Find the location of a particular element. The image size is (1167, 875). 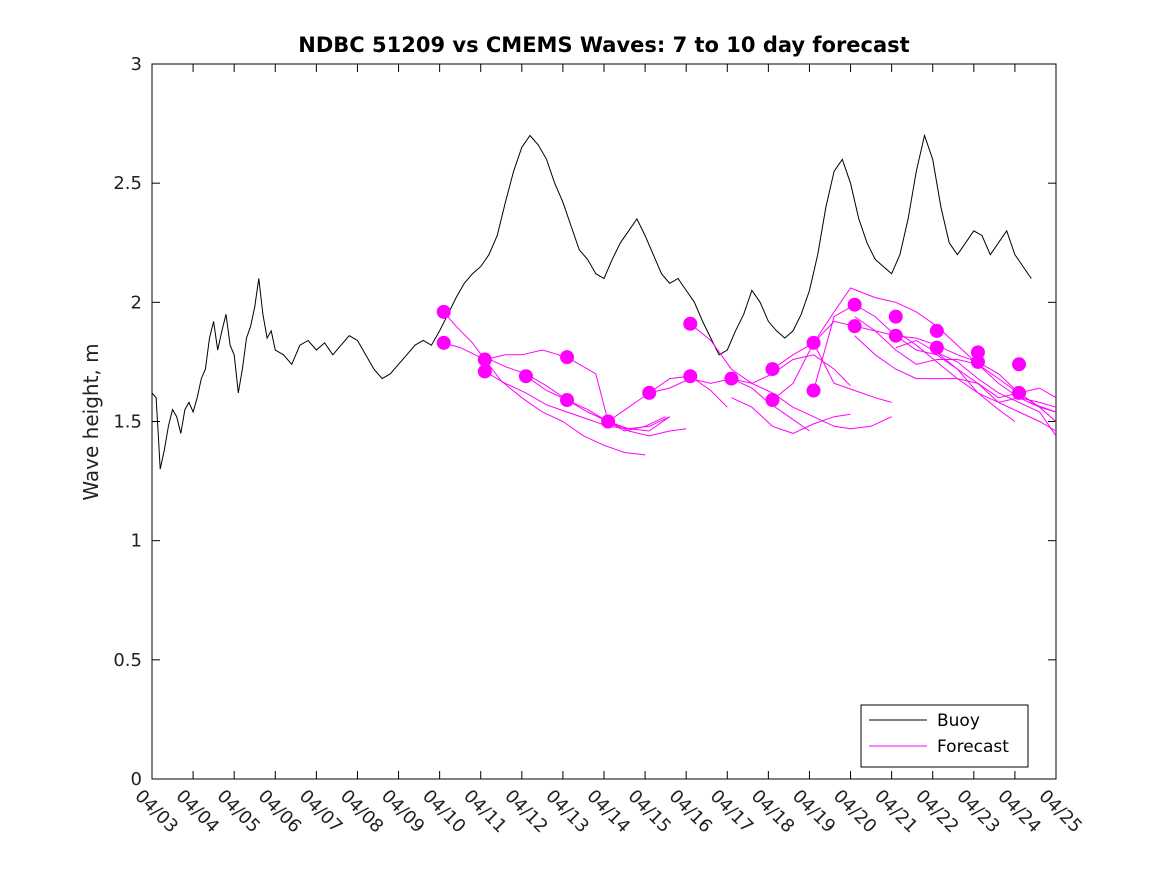

y-axis-label: Wave height, m is located at coordinates (91, 421).